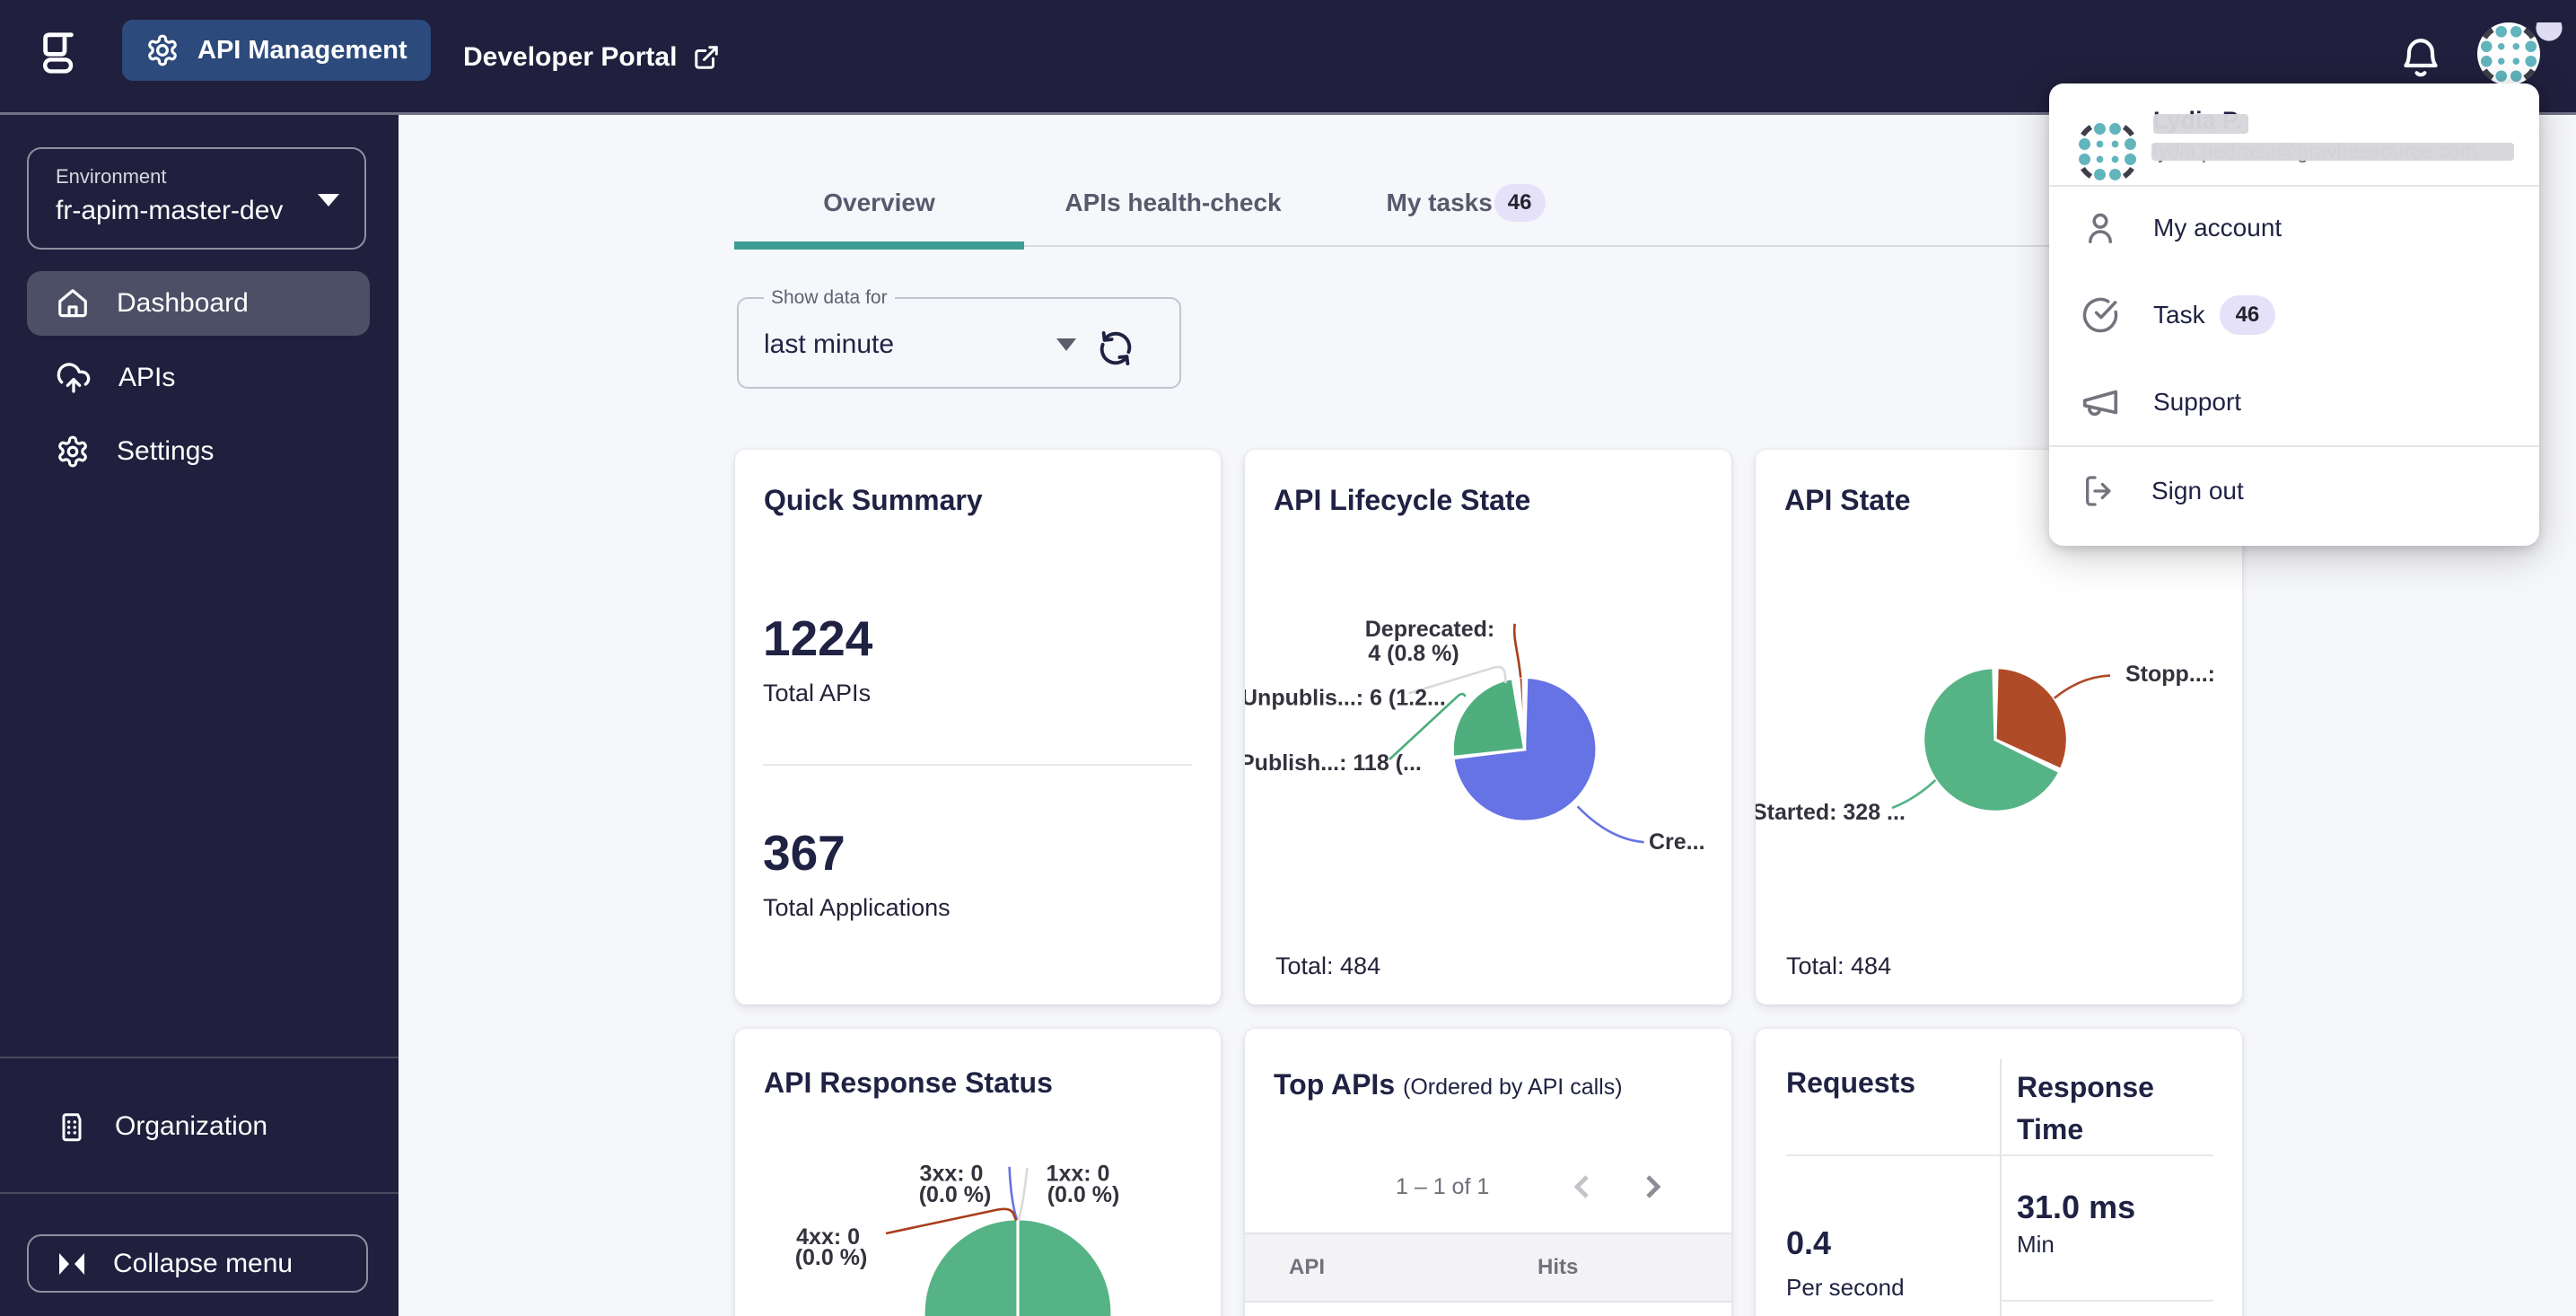  What do you see at coordinates (1413, 653) in the screenshot?
I see `svg-text: 4 (0.8 %)` at bounding box center [1413, 653].